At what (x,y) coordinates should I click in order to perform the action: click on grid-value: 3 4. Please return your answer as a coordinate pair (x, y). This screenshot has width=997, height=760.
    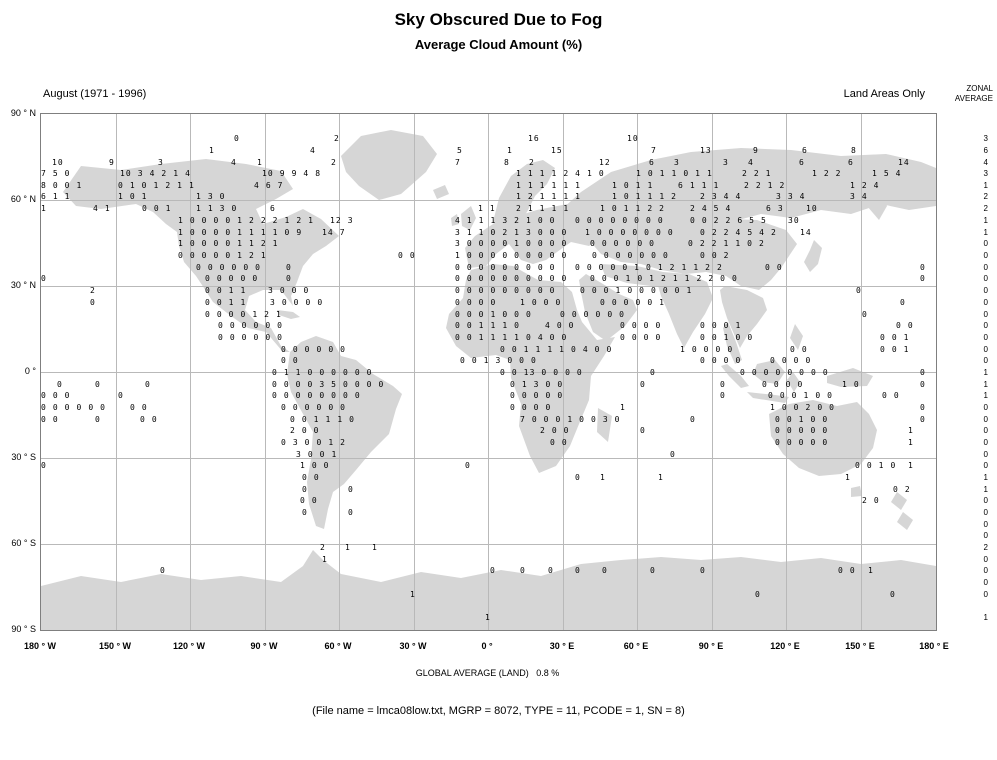
    Looking at the image, I should click on (859, 196).